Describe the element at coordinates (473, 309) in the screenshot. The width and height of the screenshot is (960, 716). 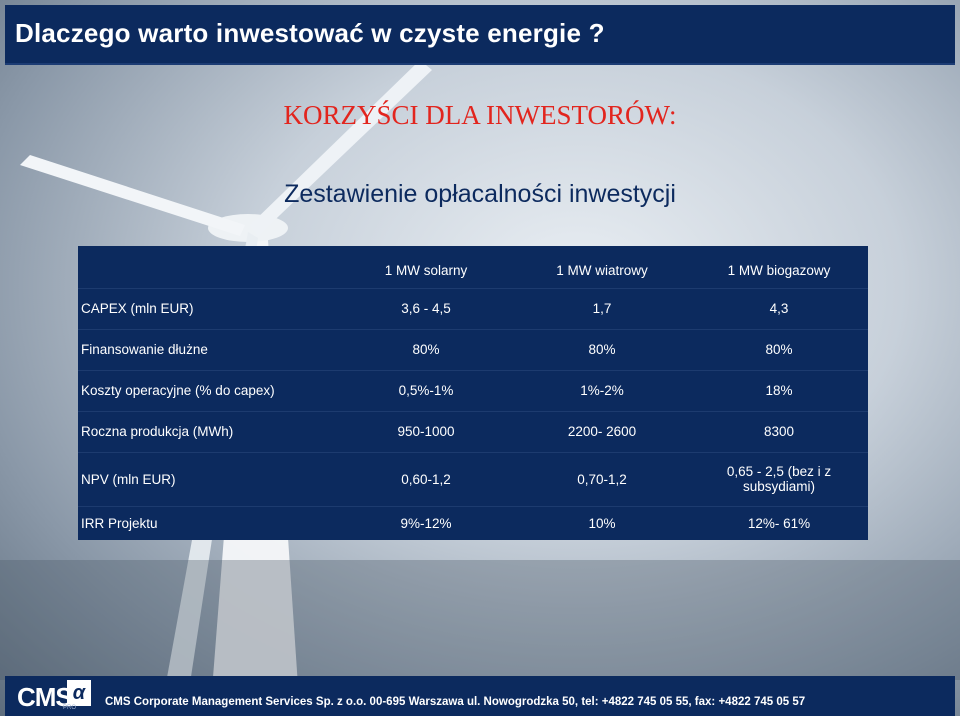
I see `table-row: CAPEX (mln EUR) 3,6 - 4,5 1,7 4,3` at that location.